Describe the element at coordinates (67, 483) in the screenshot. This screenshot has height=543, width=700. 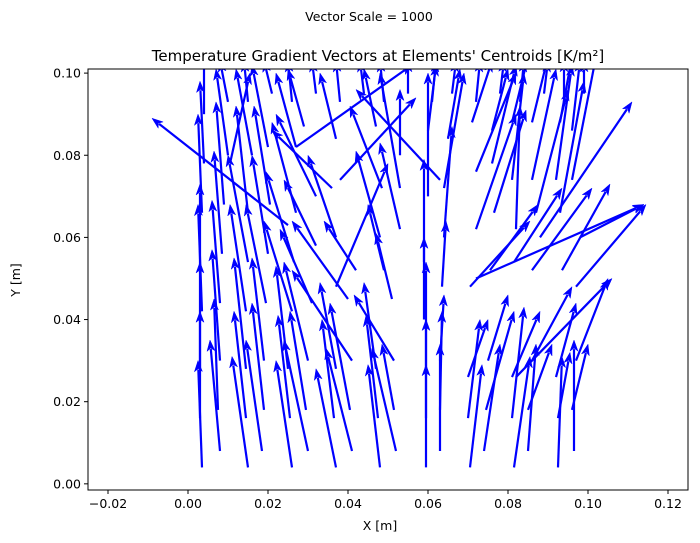
I see `y-tick-label: 0.00` at that location.